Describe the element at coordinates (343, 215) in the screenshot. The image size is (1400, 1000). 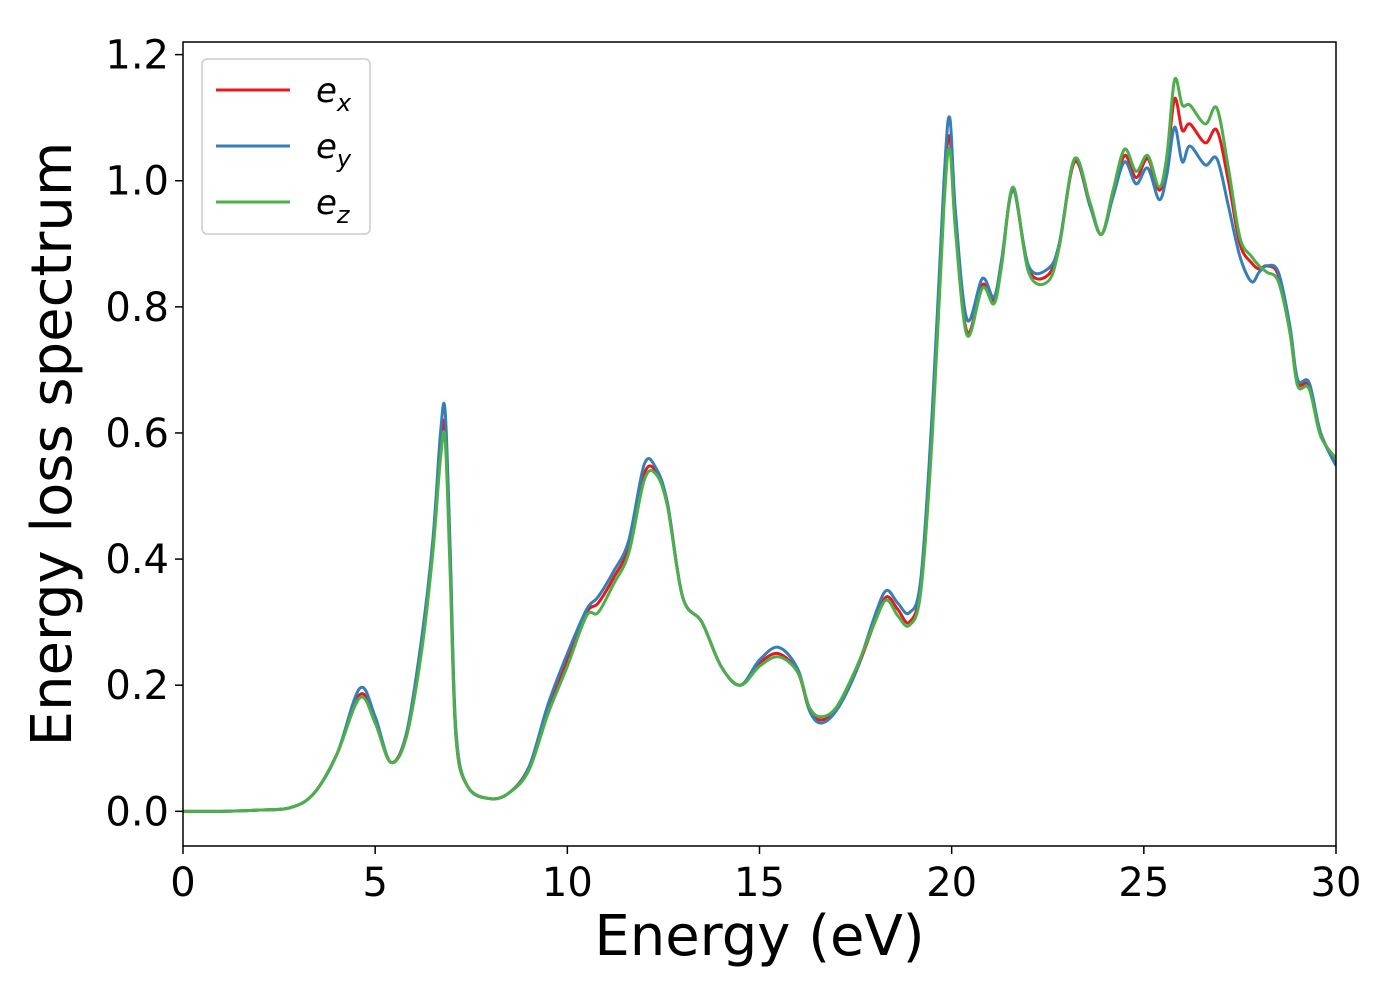
I see `legend-label-subscript: z` at that location.